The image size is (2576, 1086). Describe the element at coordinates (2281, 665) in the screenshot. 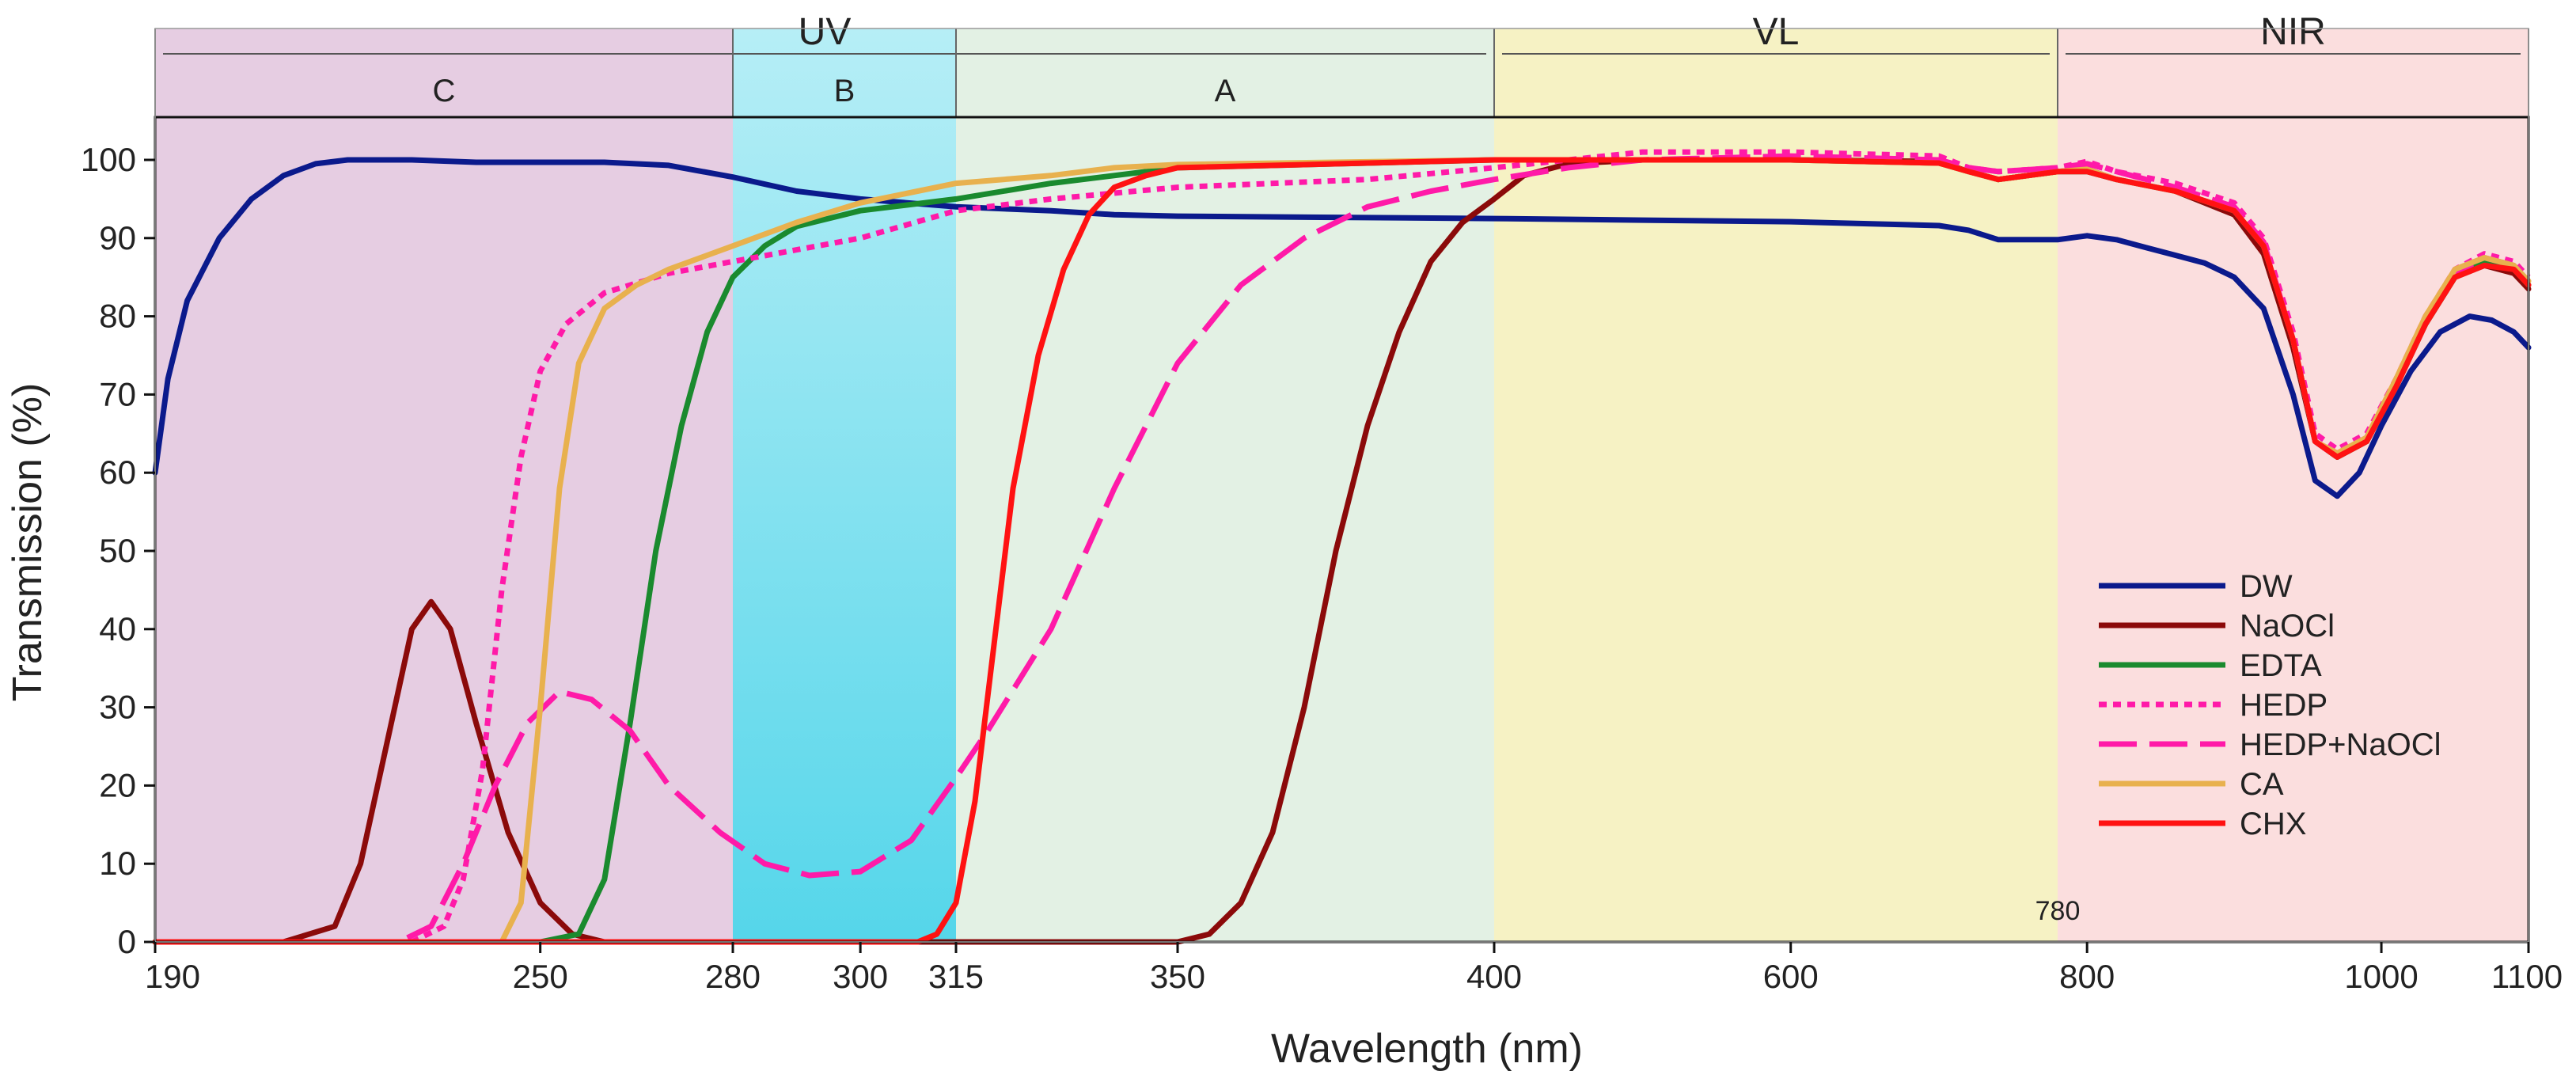

I see `legend-label: EDTA` at that location.